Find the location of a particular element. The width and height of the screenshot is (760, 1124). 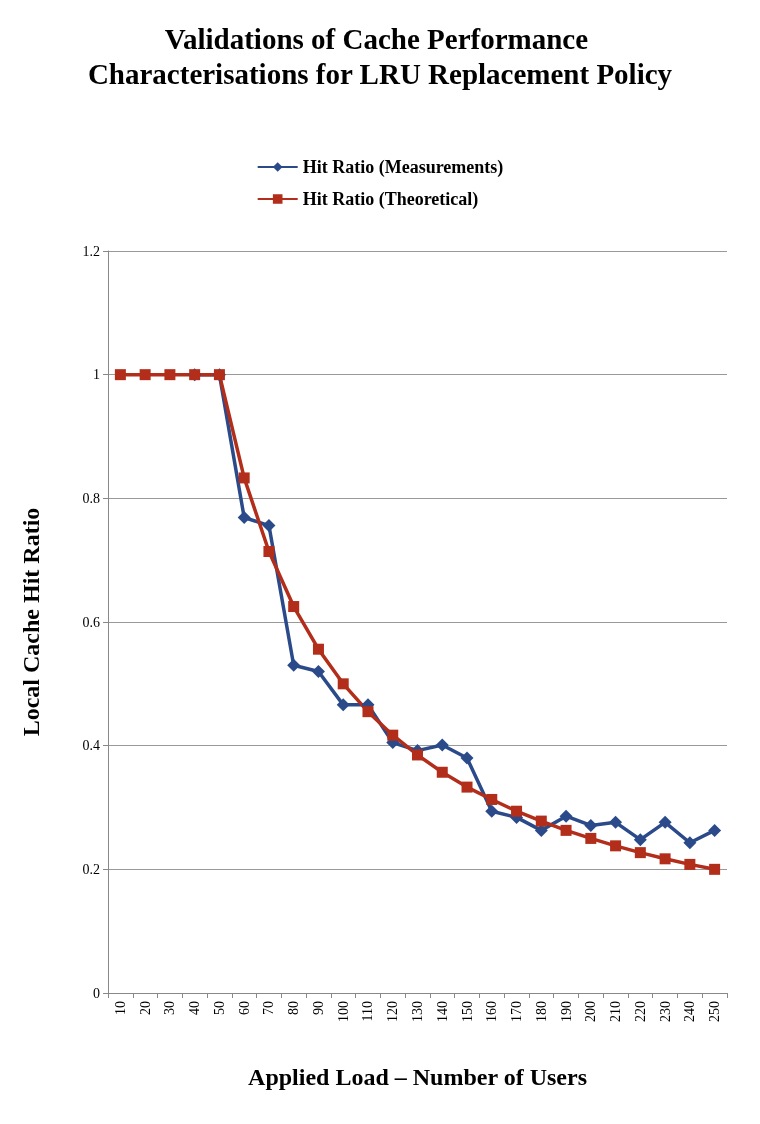

x-tick-label: 210 is located at coordinates (616, 1011).